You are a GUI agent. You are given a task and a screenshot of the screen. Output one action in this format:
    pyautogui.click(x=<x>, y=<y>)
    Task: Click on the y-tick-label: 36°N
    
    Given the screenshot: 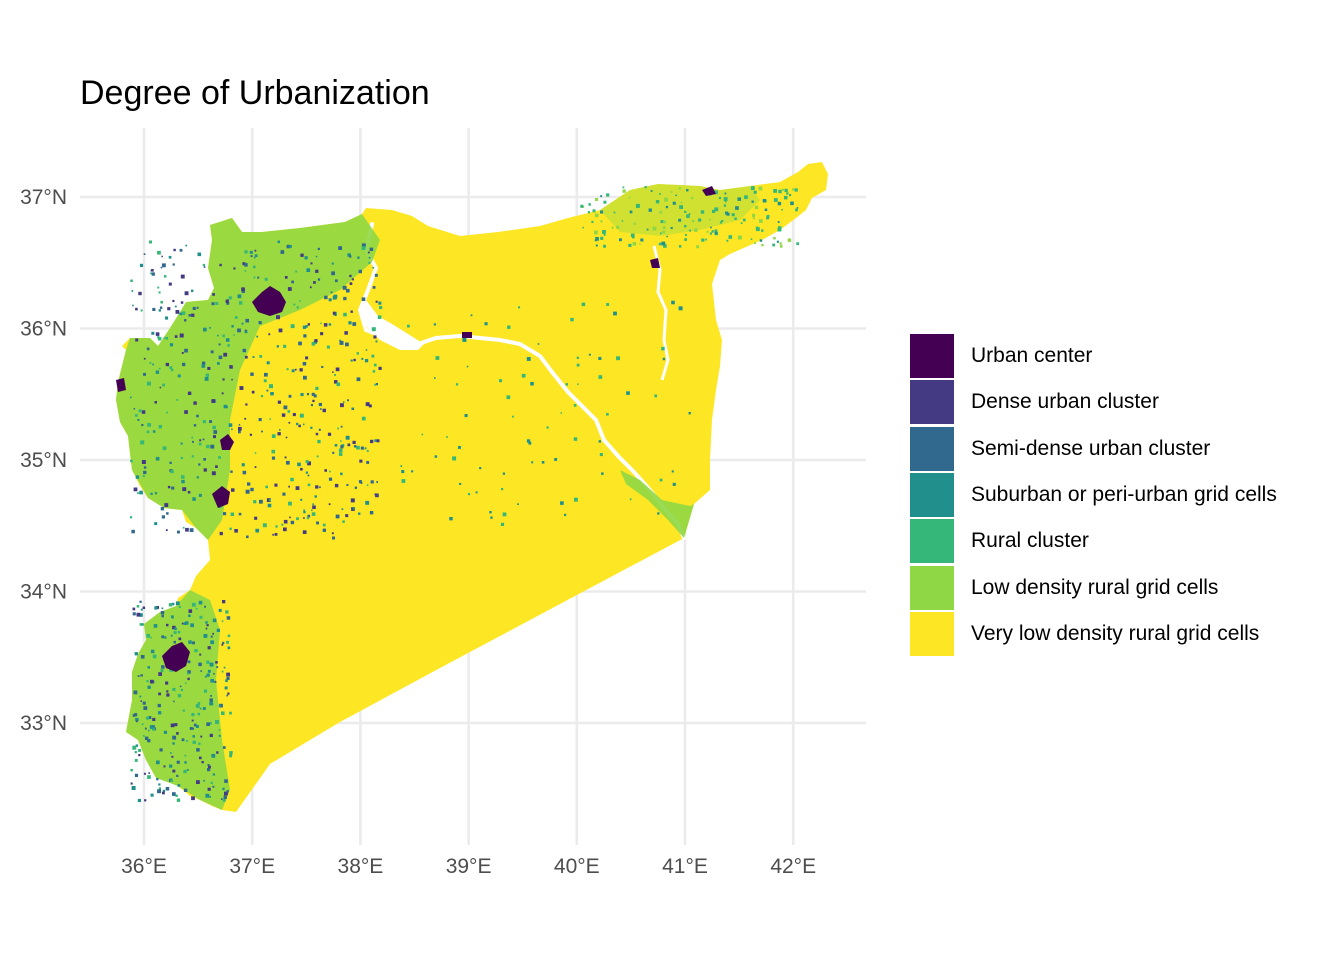 What is the action you would take?
    pyautogui.click(x=43, y=329)
    